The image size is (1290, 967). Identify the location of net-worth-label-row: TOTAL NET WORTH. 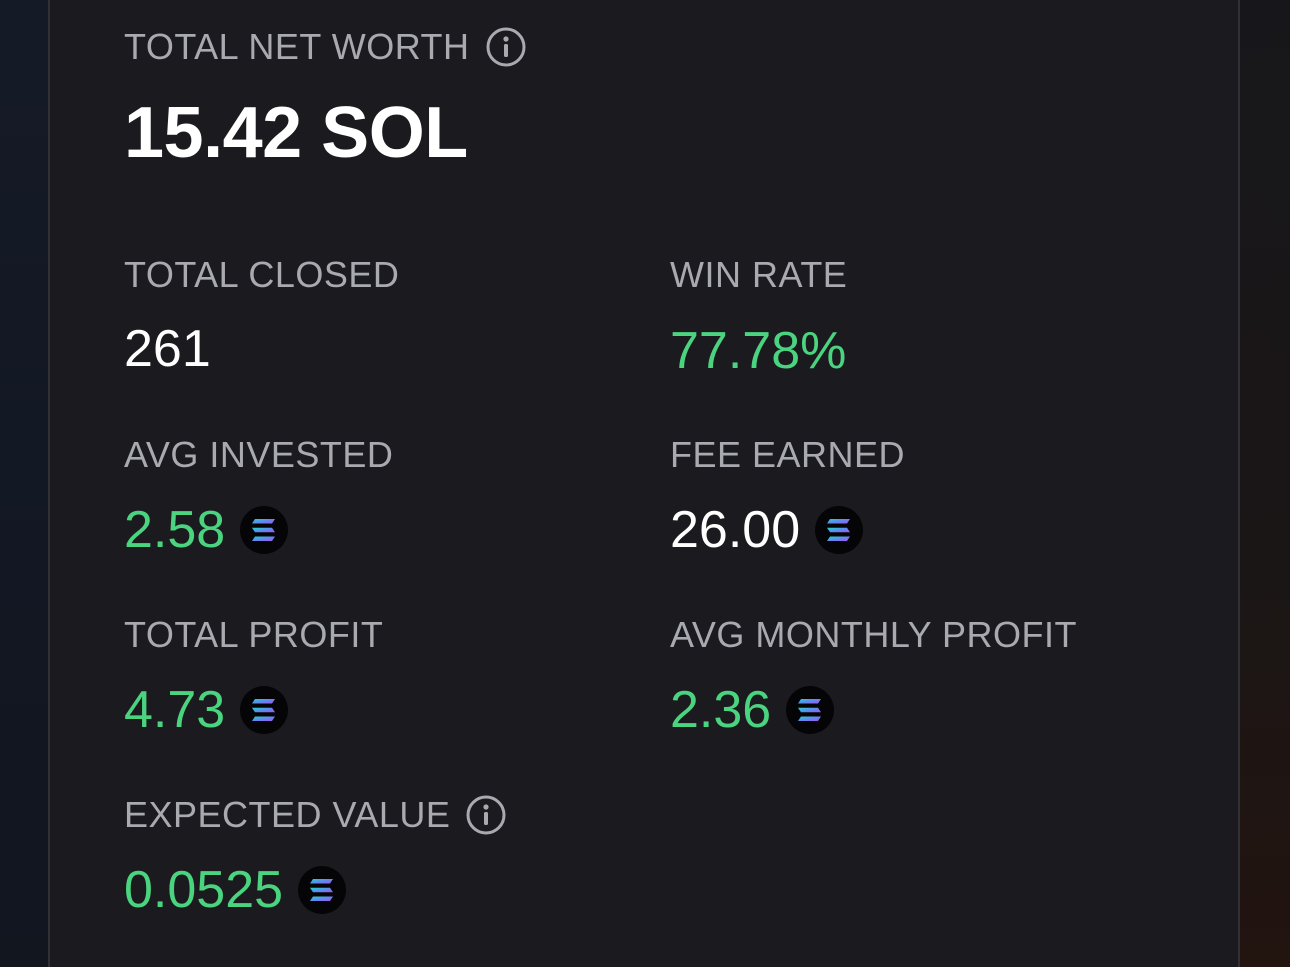
(325, 47).